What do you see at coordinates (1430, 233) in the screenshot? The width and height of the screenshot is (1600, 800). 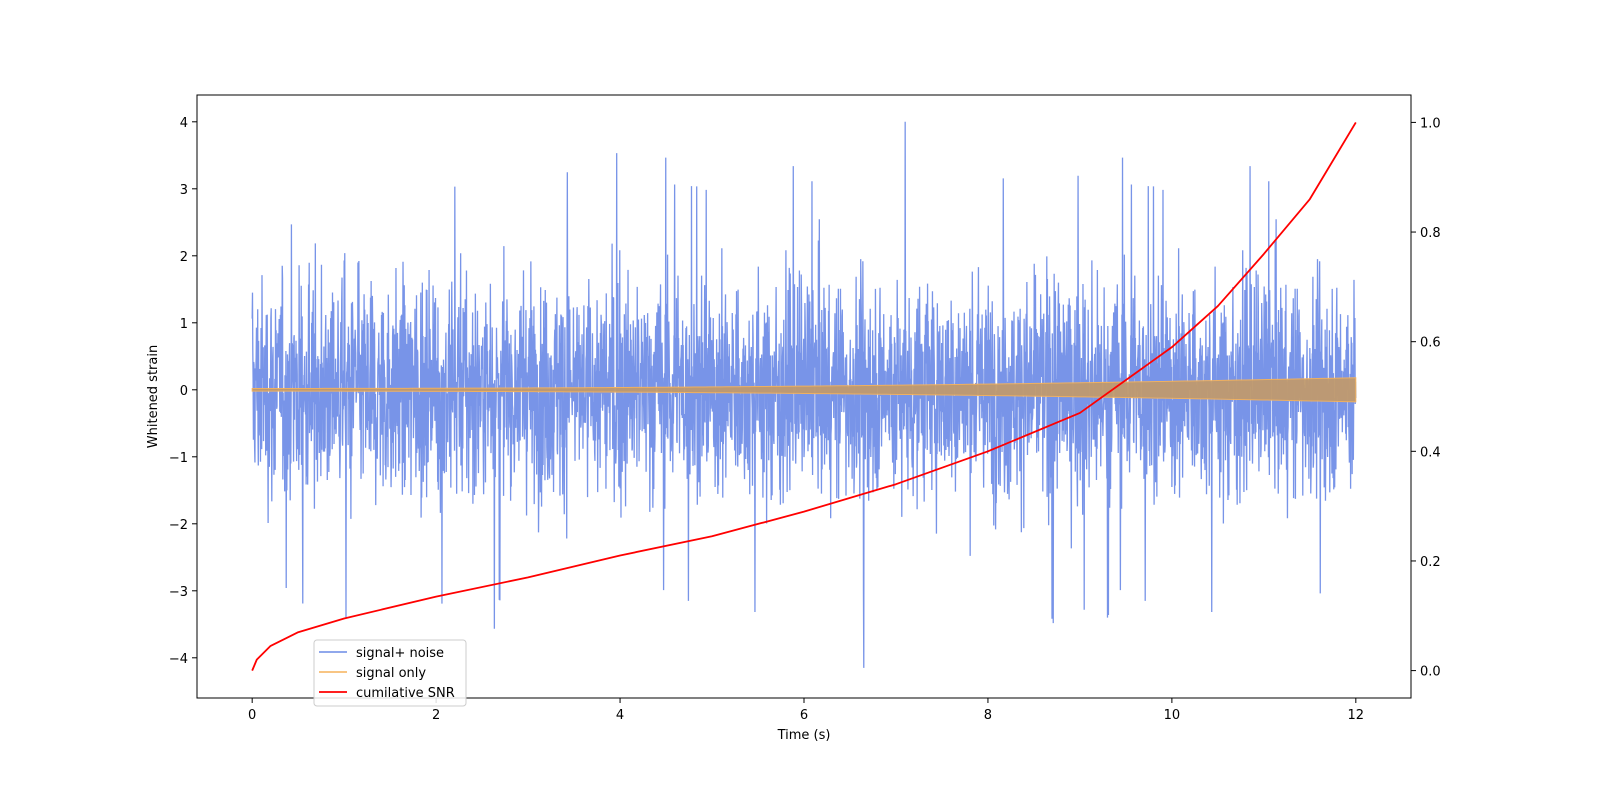 I see `y2-tick-label: 0.8` at bounding box center [1430, 233].